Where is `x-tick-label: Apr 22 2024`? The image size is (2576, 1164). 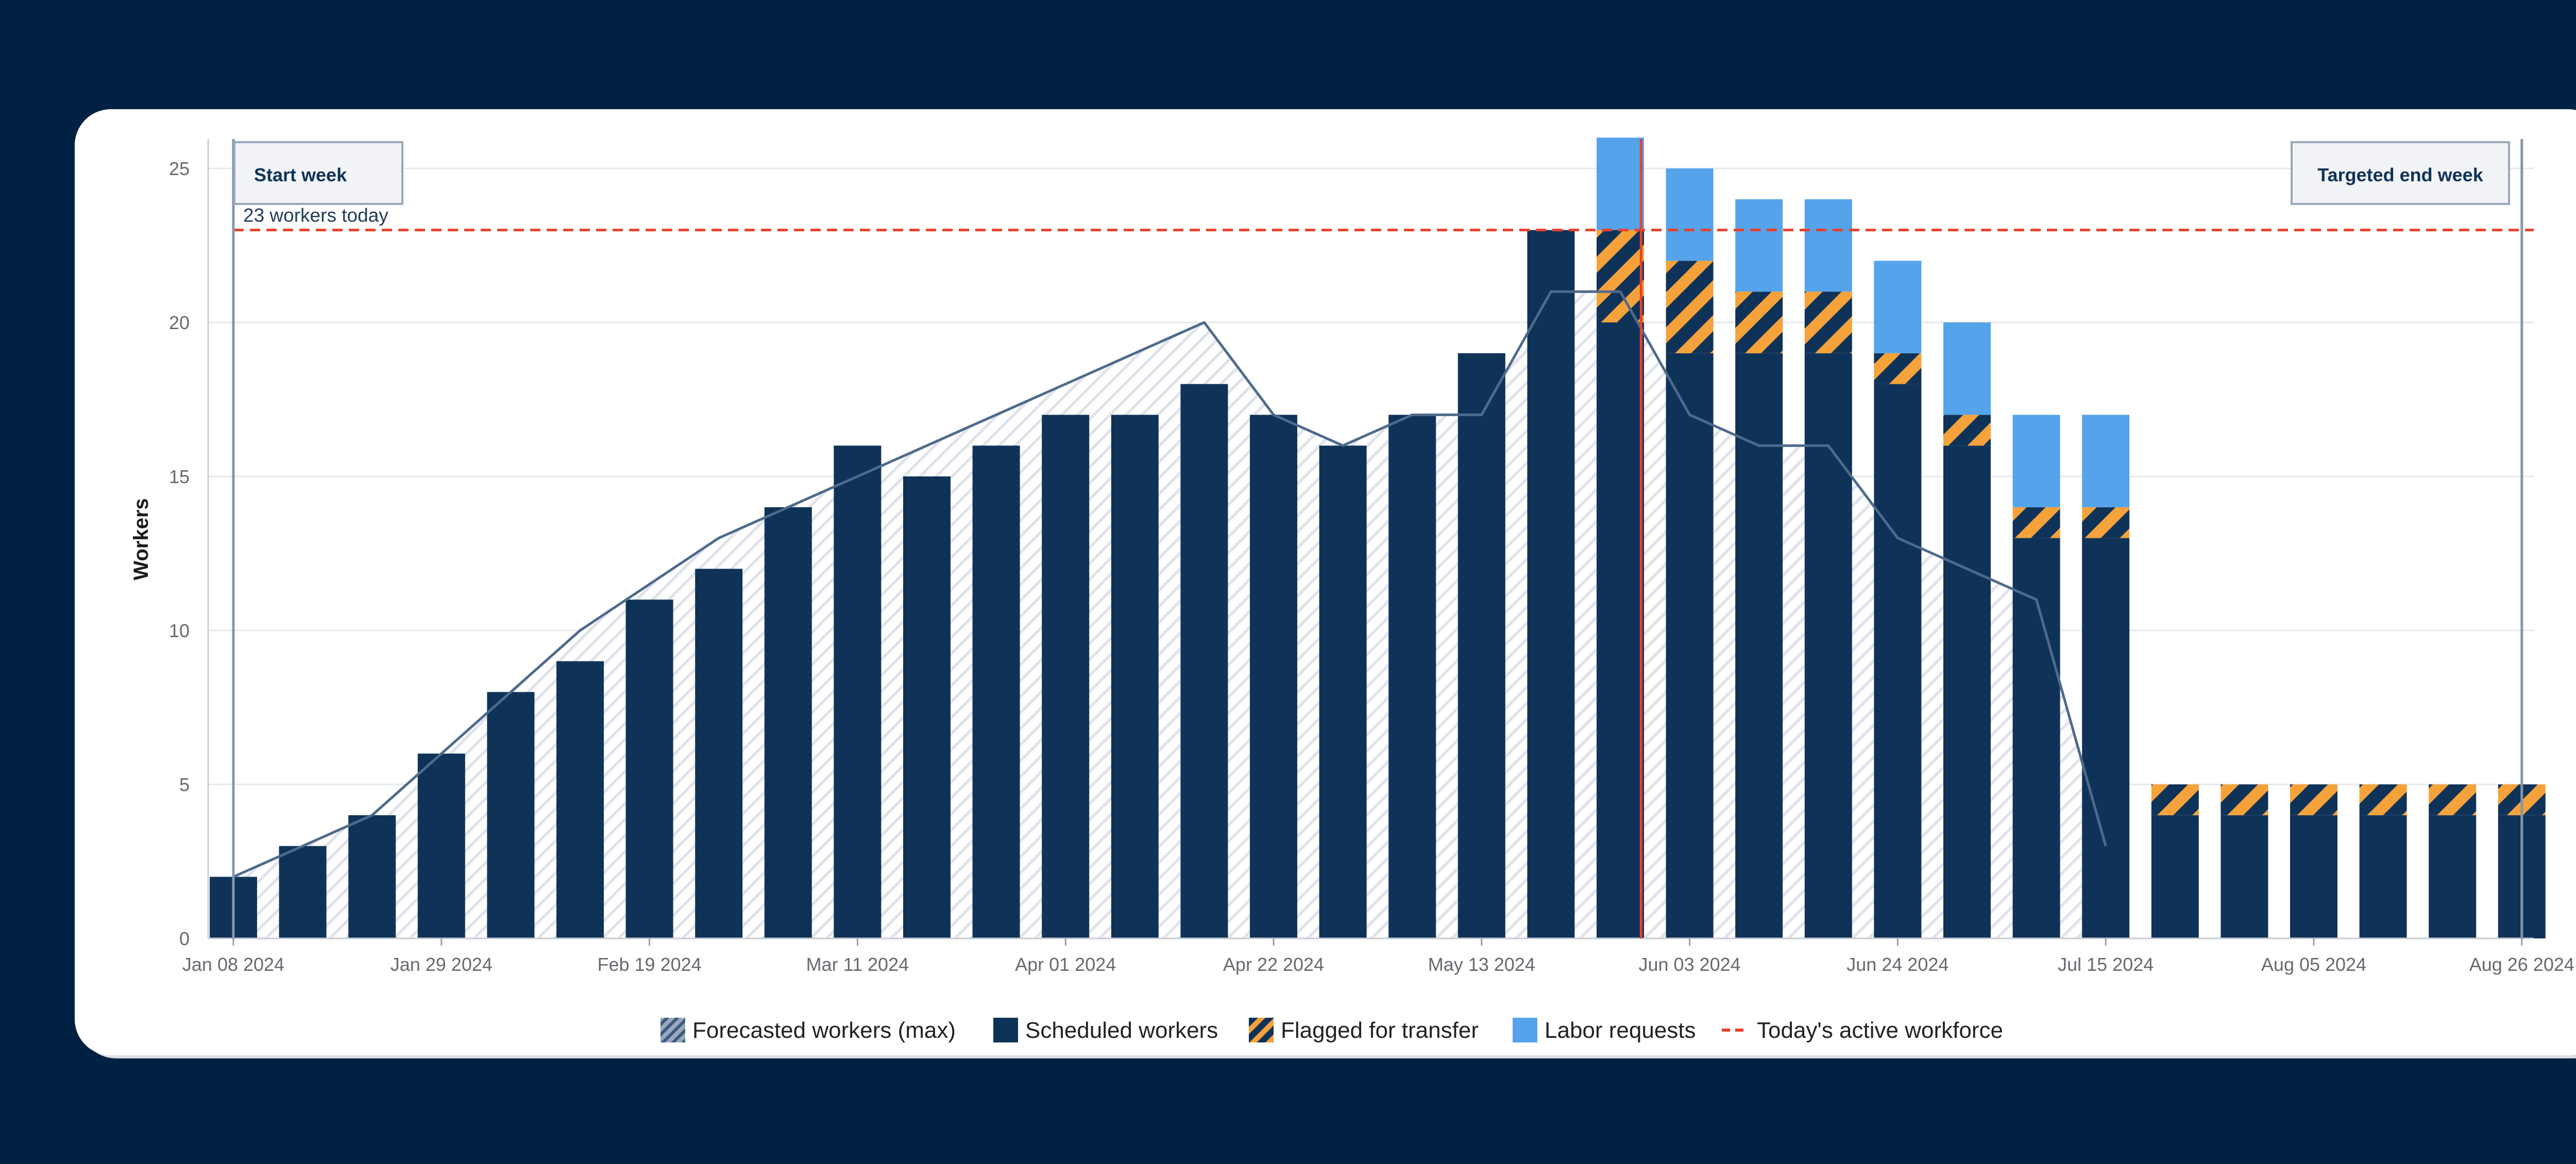
x-tick-label: Apr 22 2024 is located at coordinates (1273, 964).